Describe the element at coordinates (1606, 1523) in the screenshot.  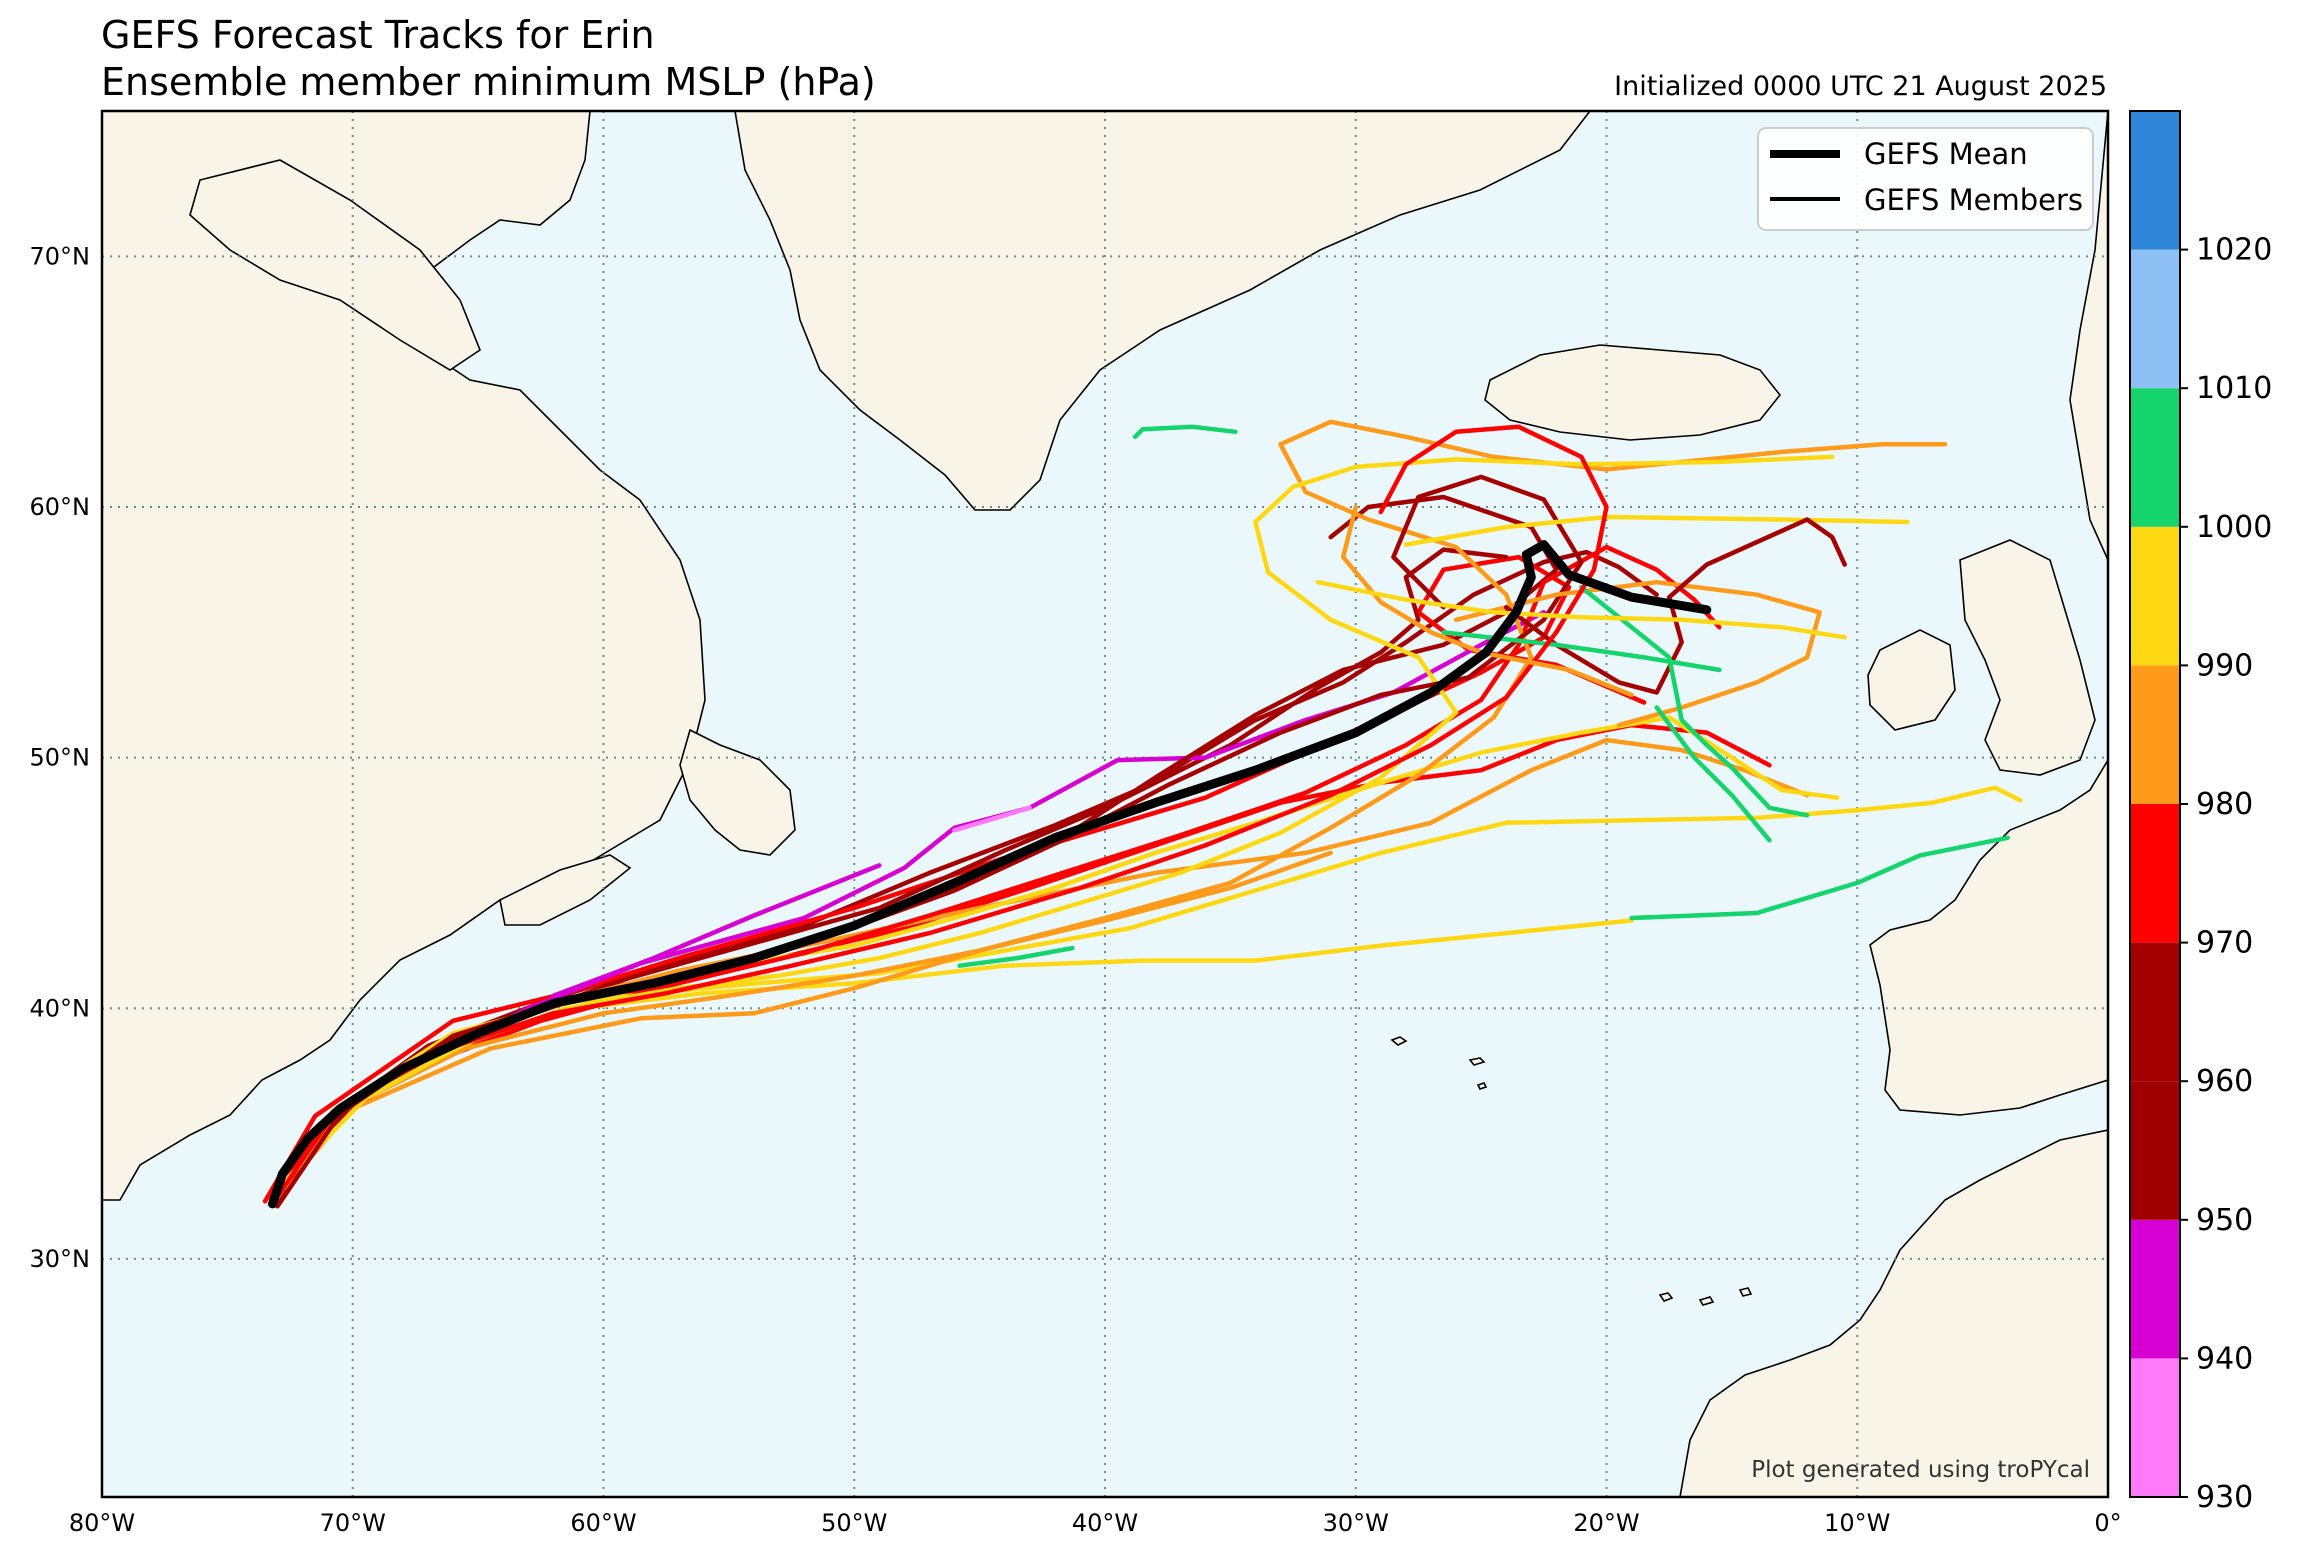
I see `x-tick-label: 20°W` at that location.